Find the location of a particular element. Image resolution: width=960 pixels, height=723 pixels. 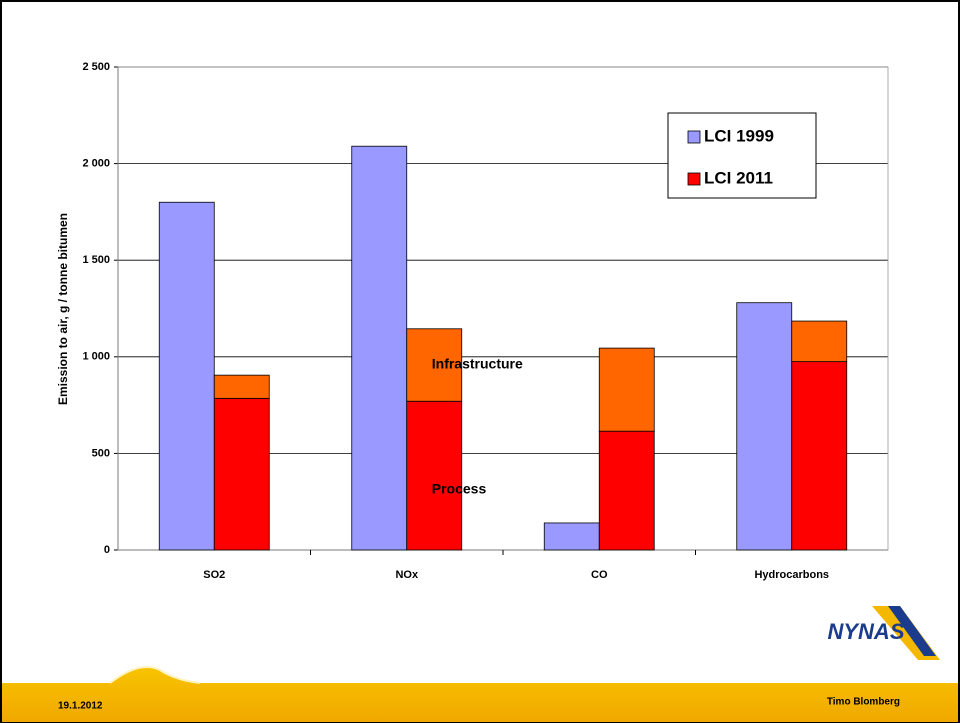

logo-text: NYNAS is located at coordinates (865, 631).